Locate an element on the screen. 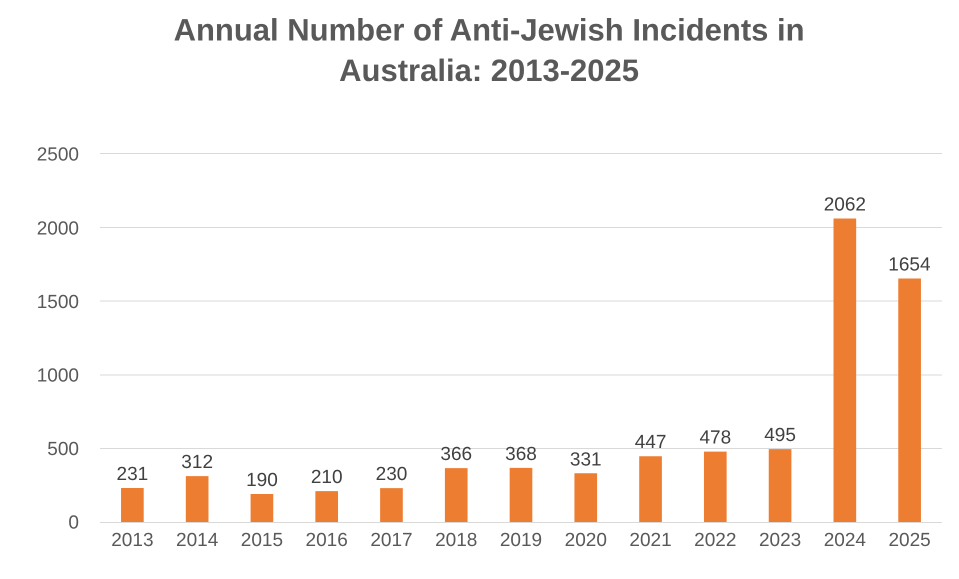  x-tick-label: 2025 is located at coordinates (909, 540).